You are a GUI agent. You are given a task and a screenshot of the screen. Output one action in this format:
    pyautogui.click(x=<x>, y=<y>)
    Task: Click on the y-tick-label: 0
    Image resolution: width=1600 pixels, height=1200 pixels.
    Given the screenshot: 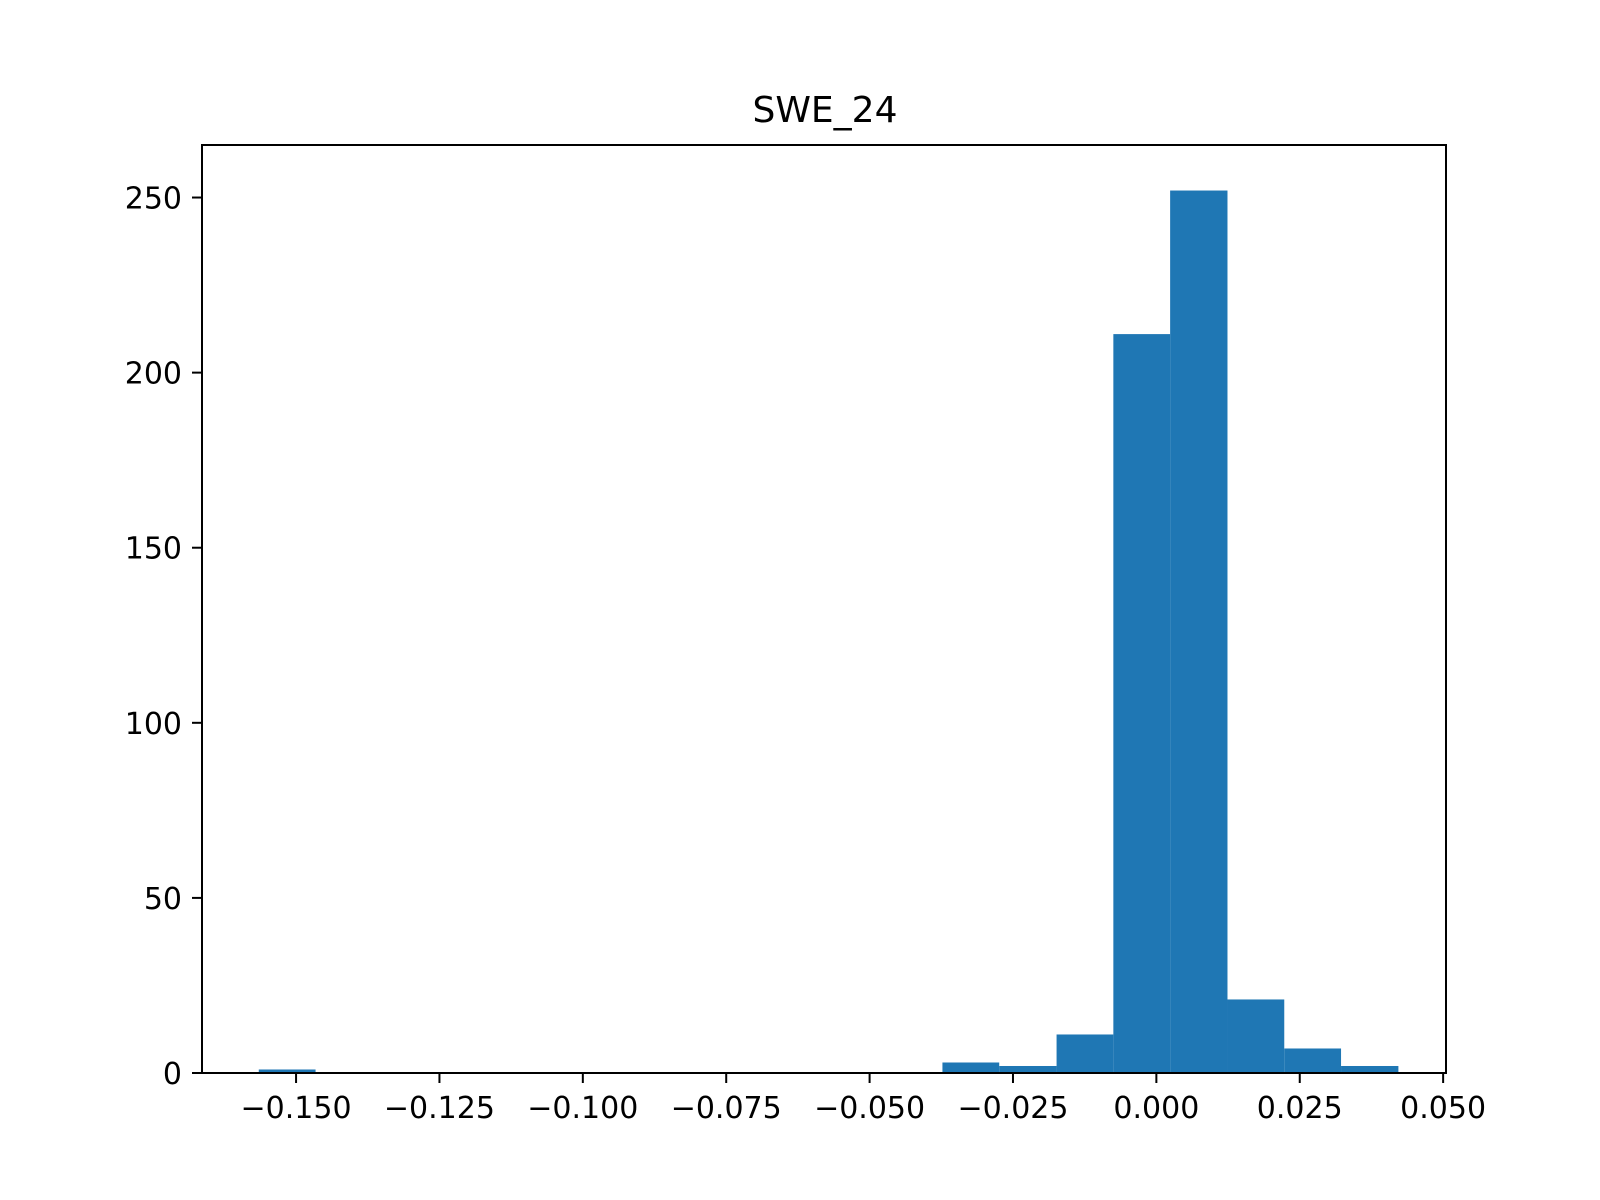 What is the action you would take?
    pyautogui.click(x=172, y=1074)
    